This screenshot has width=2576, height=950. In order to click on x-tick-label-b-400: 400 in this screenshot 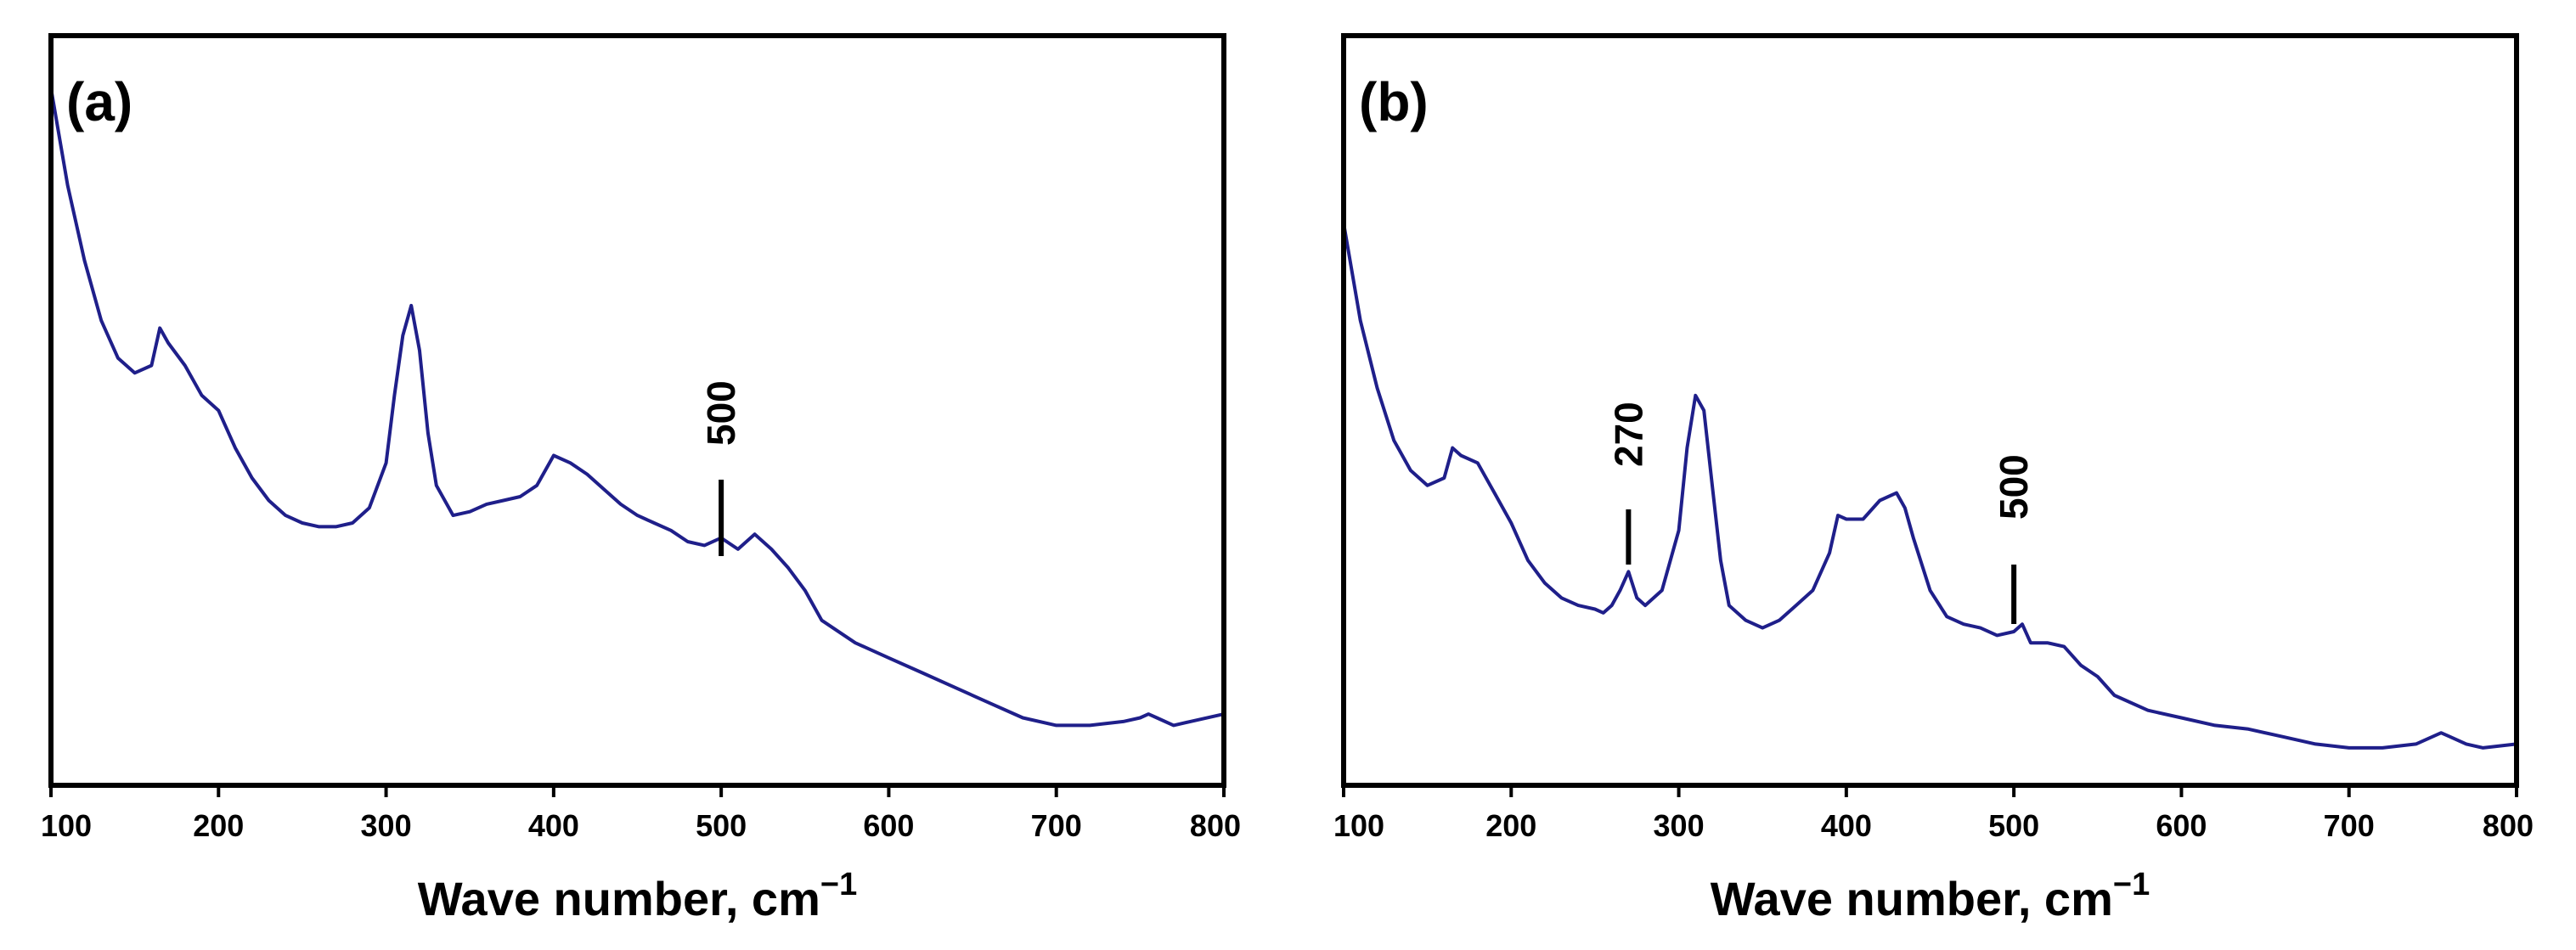, I will do `click(1846, 825)`.